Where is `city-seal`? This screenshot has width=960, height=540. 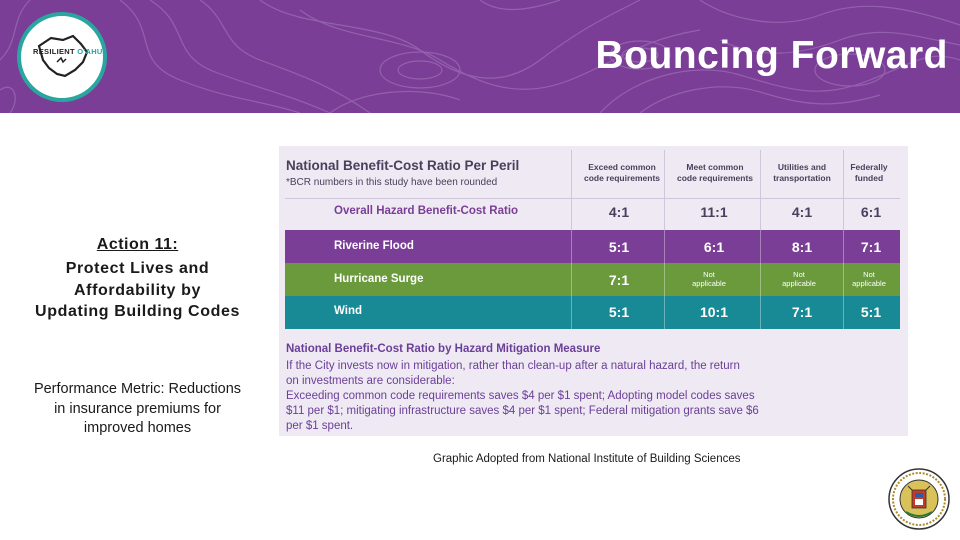
city-seal is located at coordinates (919, 499).